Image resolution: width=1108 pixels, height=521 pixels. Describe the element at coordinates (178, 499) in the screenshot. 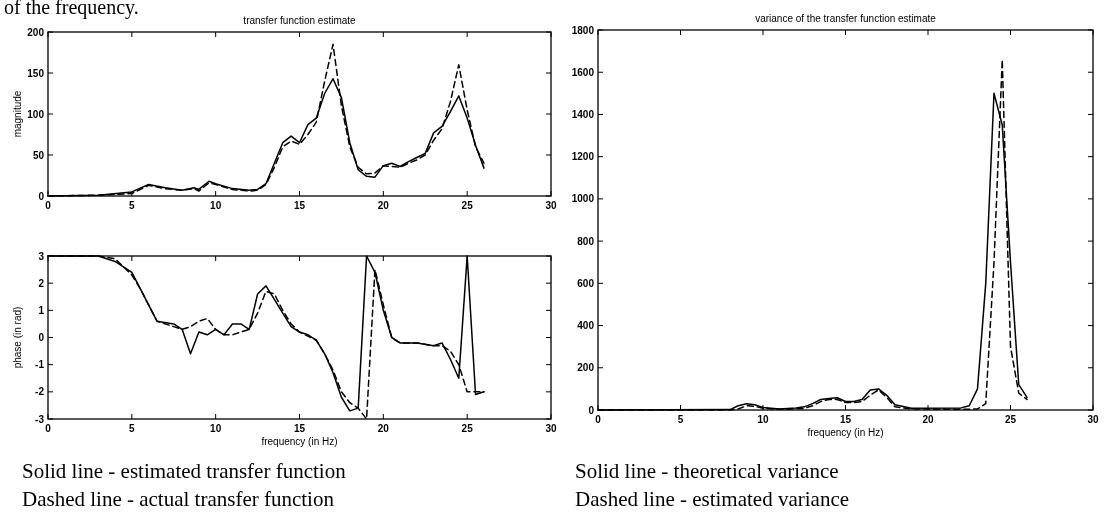

I see `text: Dashed line - actual transfer function` at that location.